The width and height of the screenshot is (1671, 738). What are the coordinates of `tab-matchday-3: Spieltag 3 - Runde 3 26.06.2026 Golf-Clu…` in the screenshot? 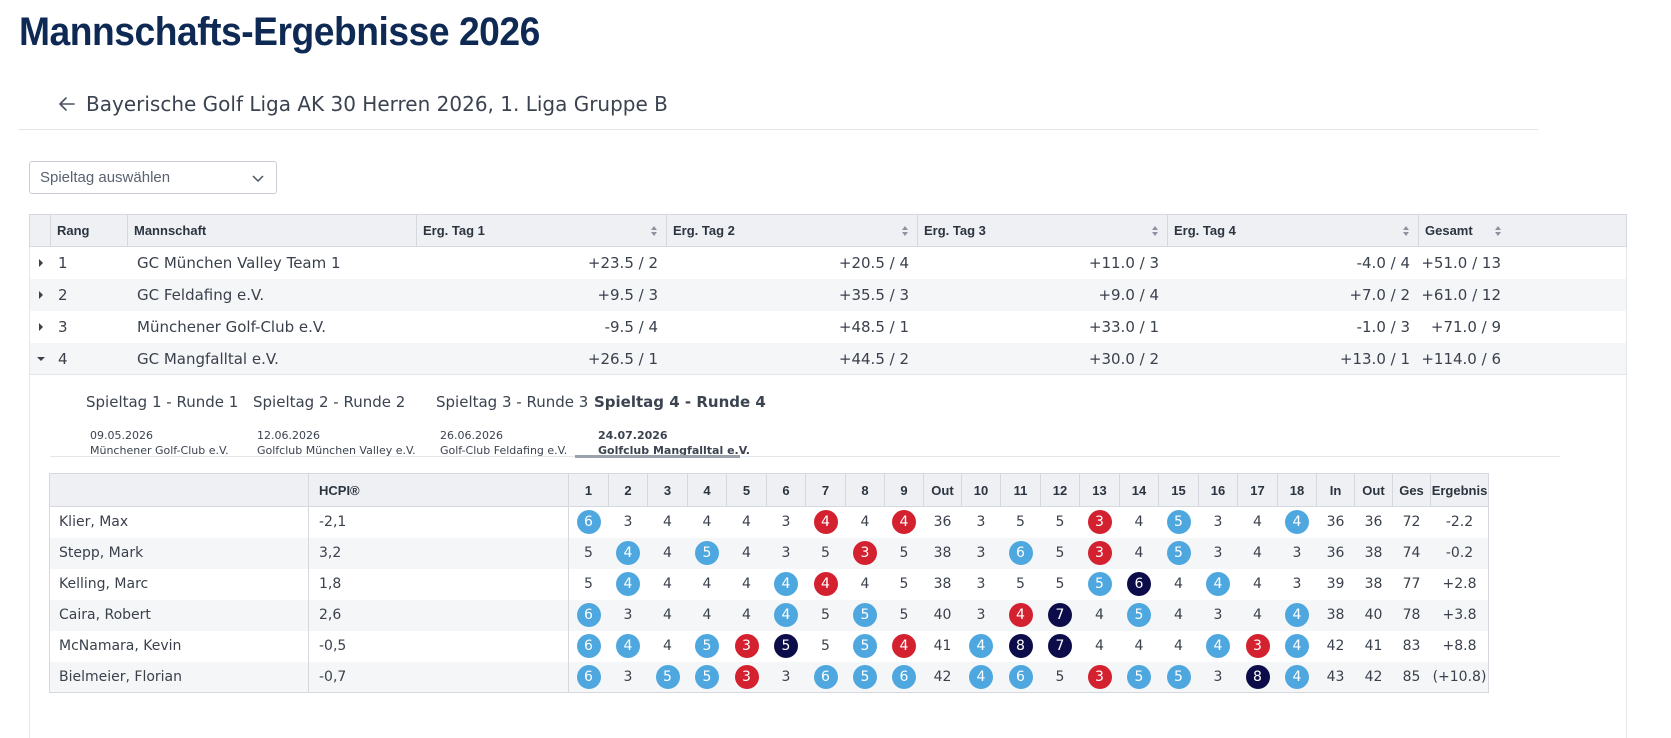 It's located at (512, 421).